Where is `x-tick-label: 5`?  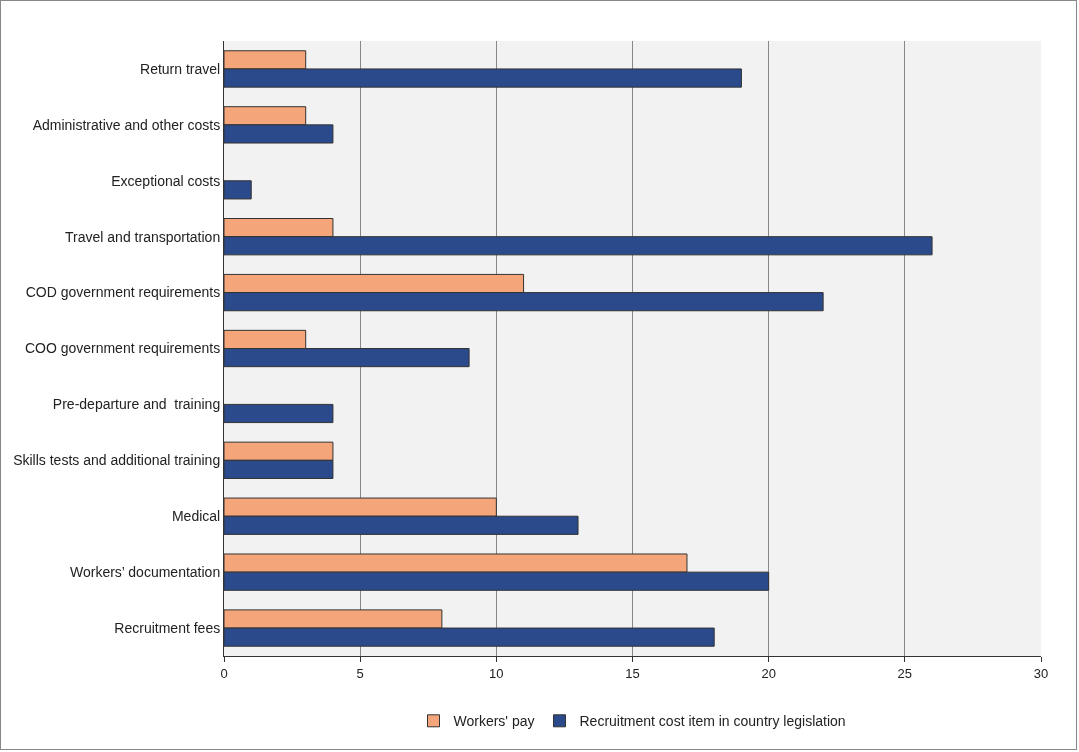
x-tick-label: 5 is located at coordinates (360, 673).